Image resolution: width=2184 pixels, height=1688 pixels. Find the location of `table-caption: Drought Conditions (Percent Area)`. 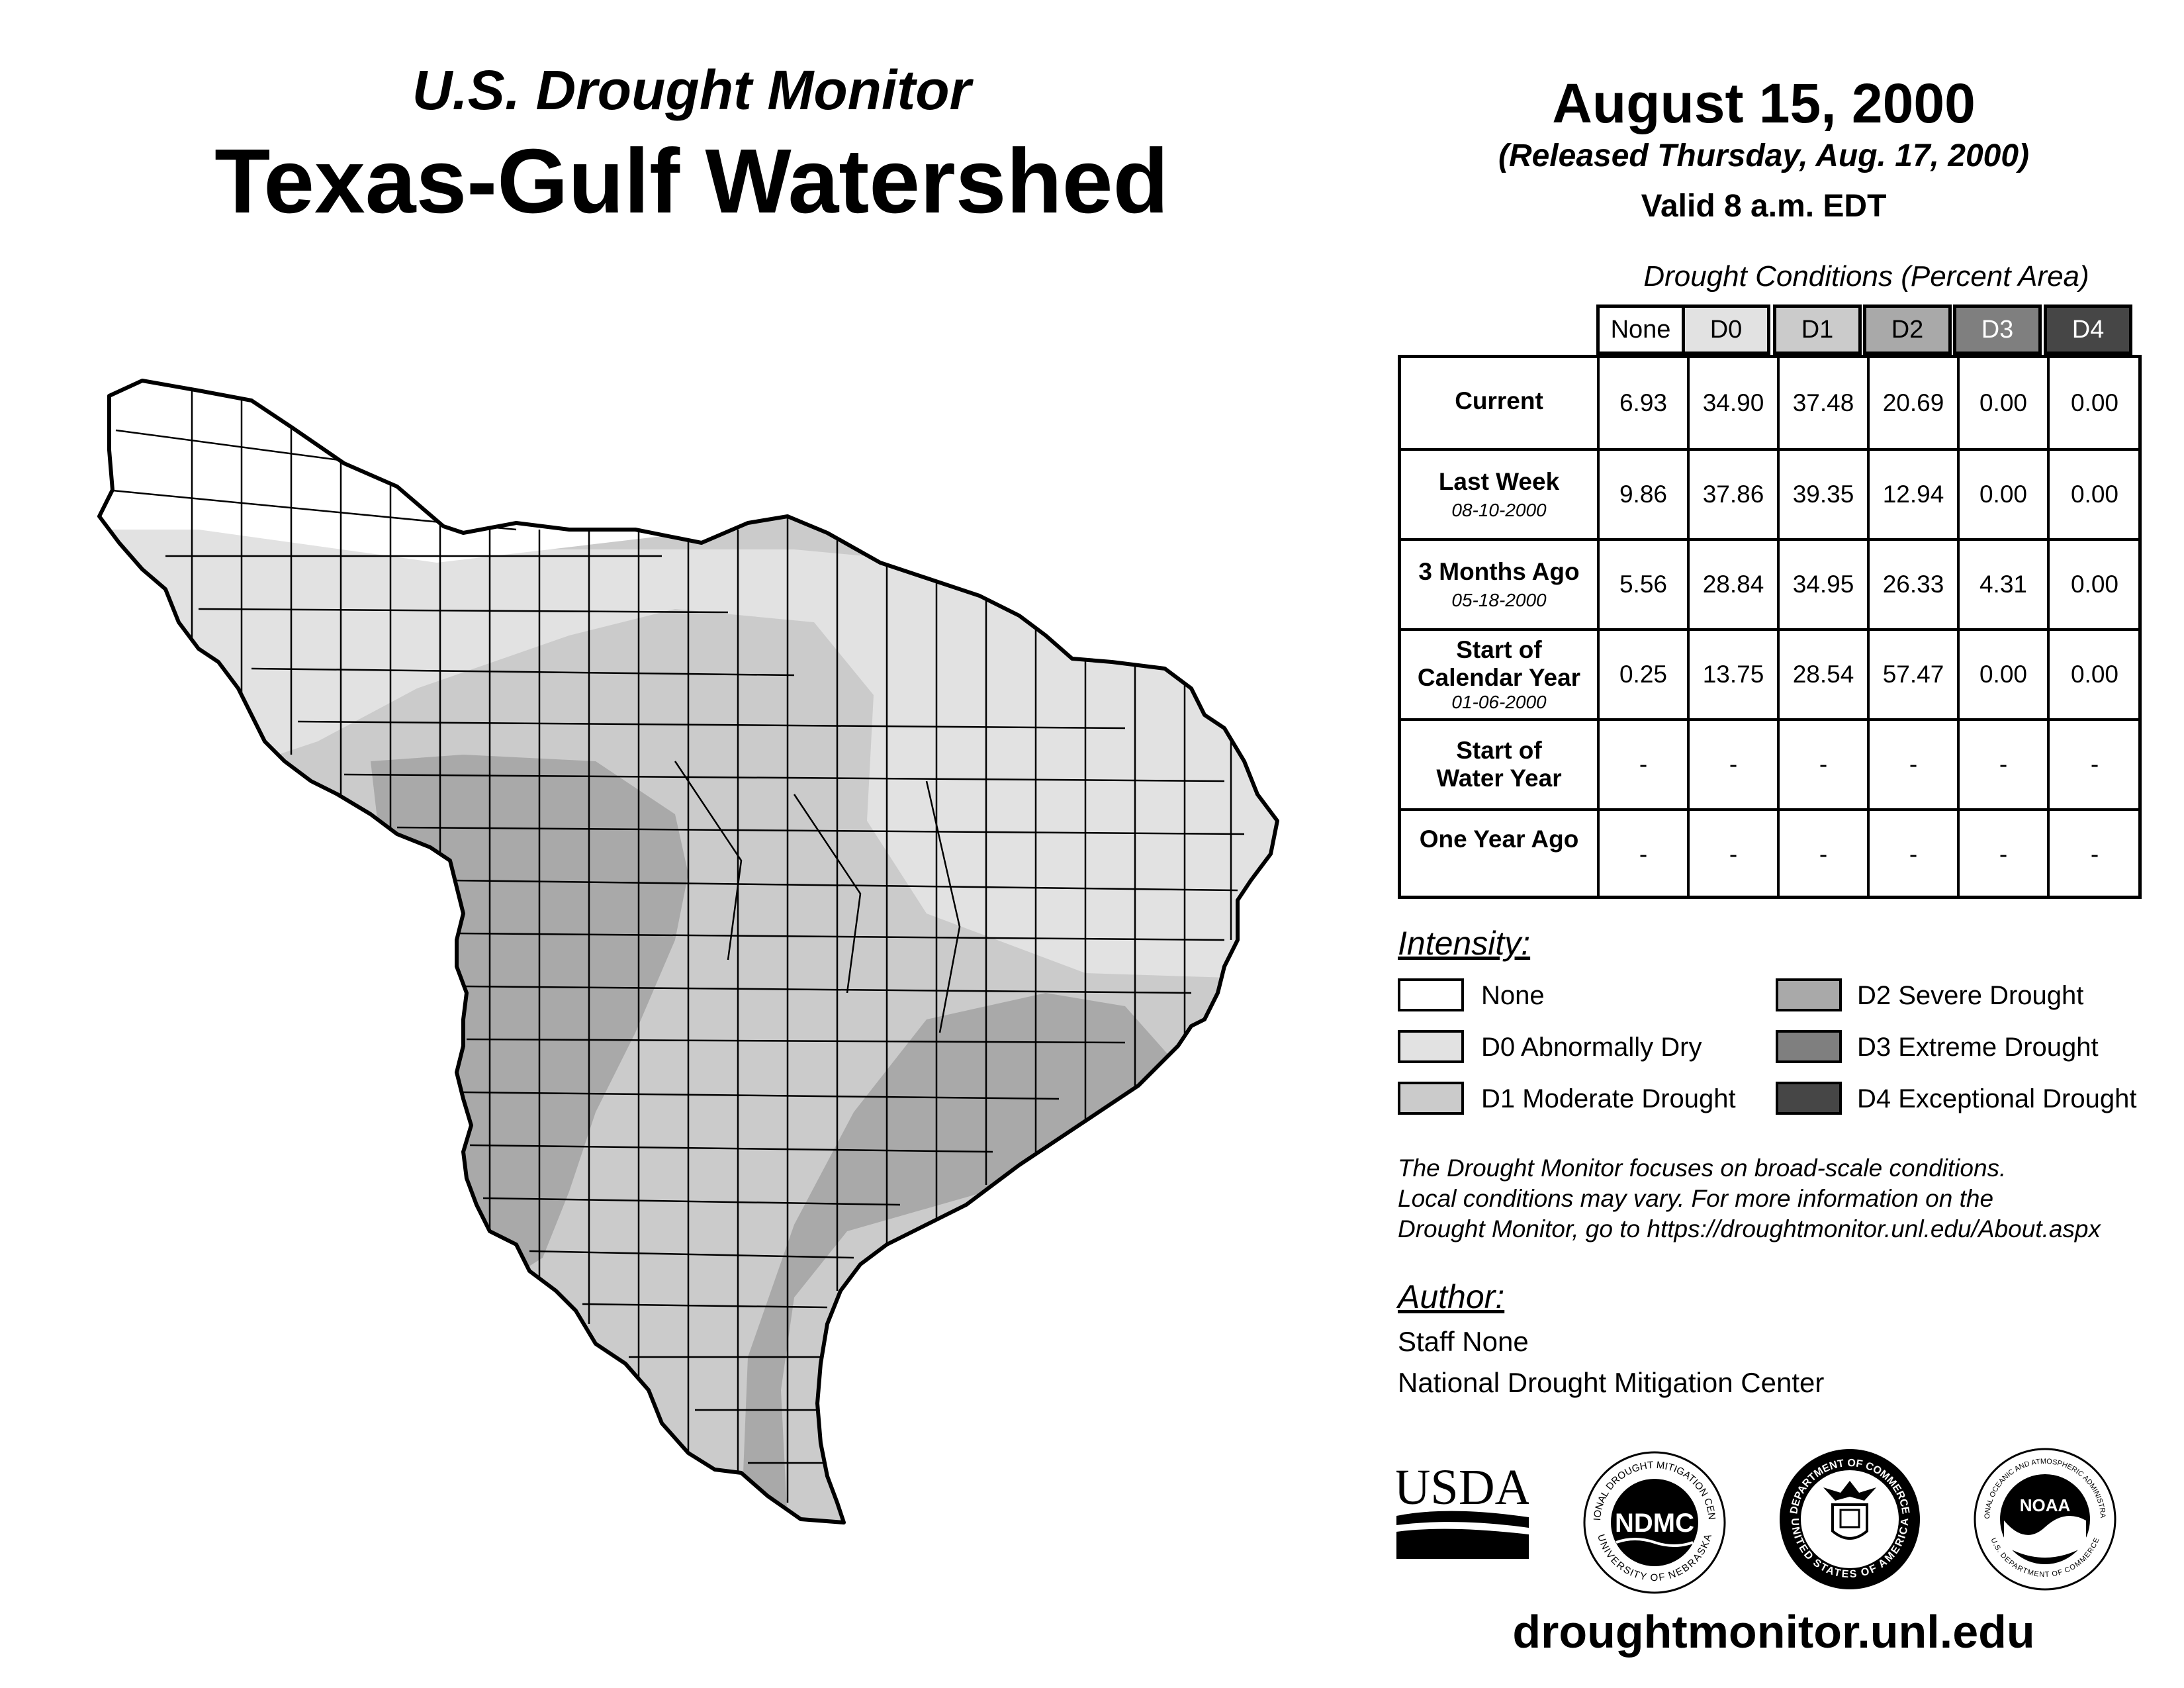

table-caption: Drought Conditions (Percent Area) is located at coordinates (1866, 276).